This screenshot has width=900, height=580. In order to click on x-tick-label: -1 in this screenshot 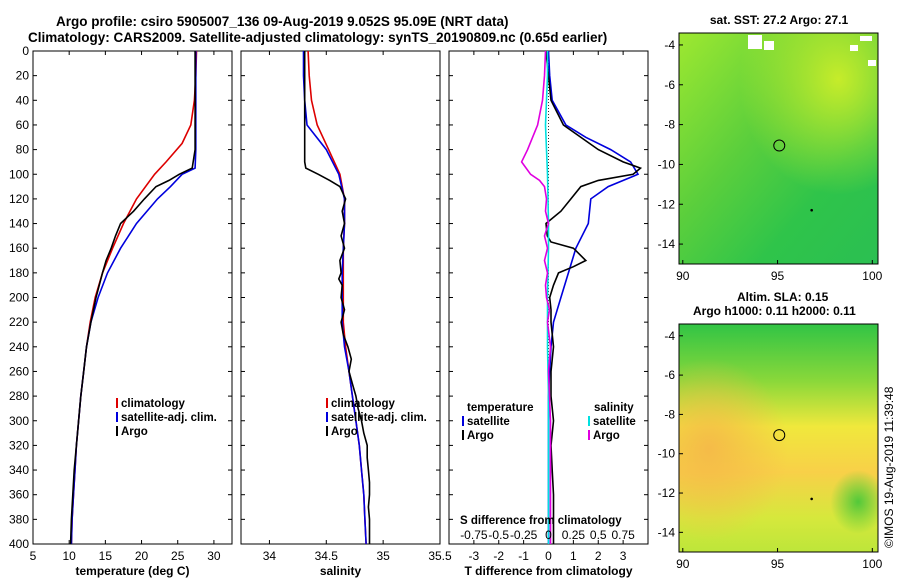, I will do `click(523, 556)`.